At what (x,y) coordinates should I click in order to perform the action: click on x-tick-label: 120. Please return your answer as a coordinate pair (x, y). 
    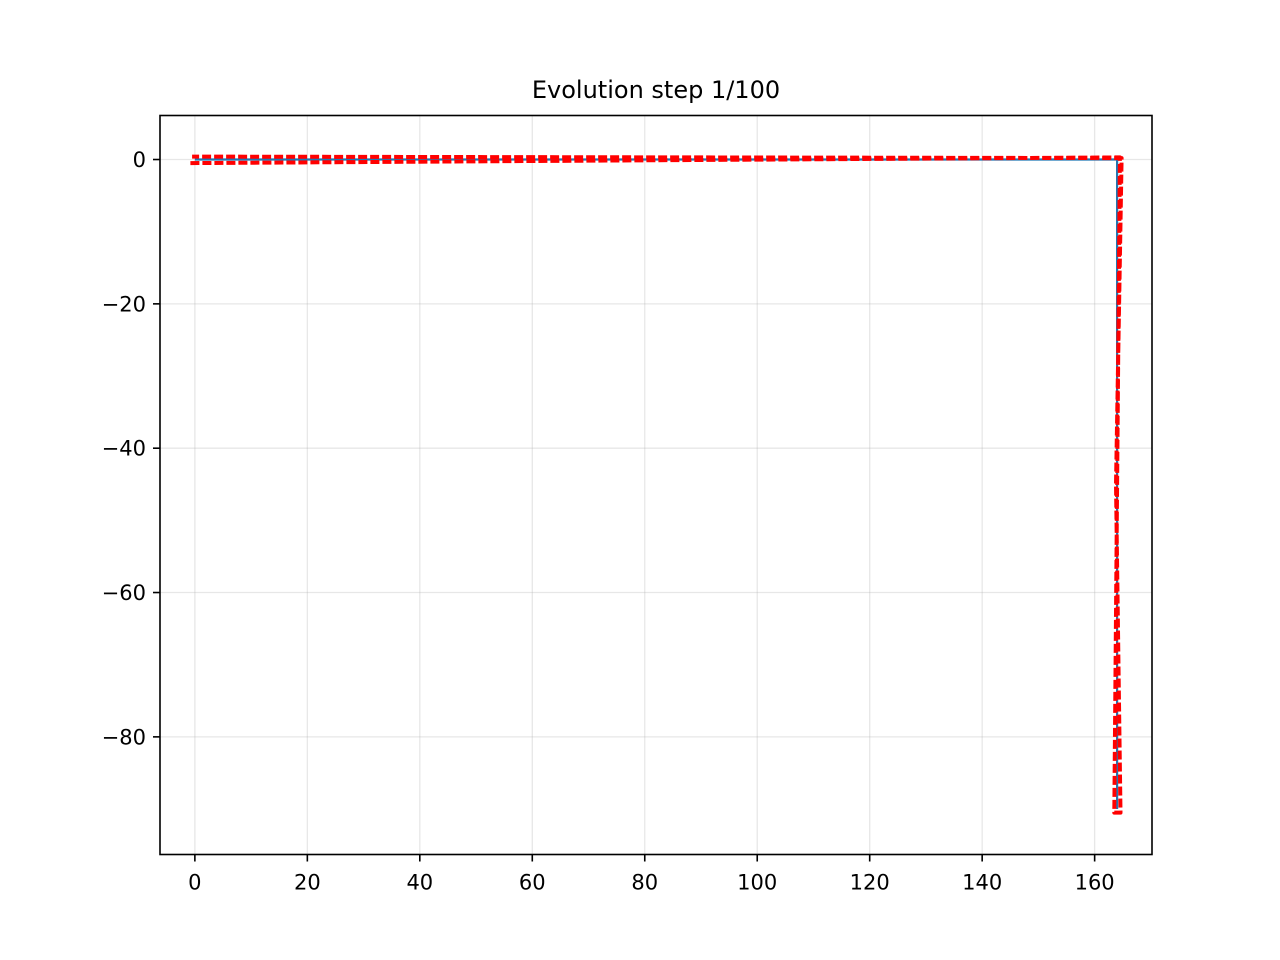
    Looking at the image, I should click on (870, 883).